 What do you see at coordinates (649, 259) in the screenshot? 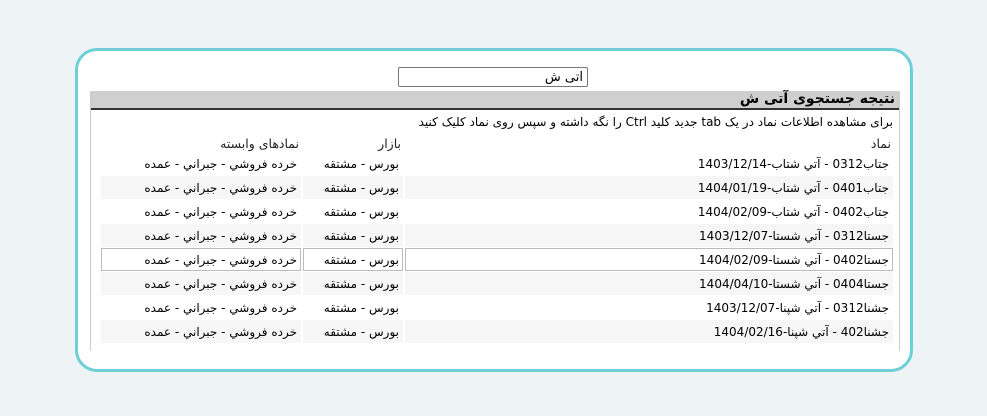
I see `symbol-link: جستا0402 - آتي شستا-1404/02/09` at bounding box center [649, 259].